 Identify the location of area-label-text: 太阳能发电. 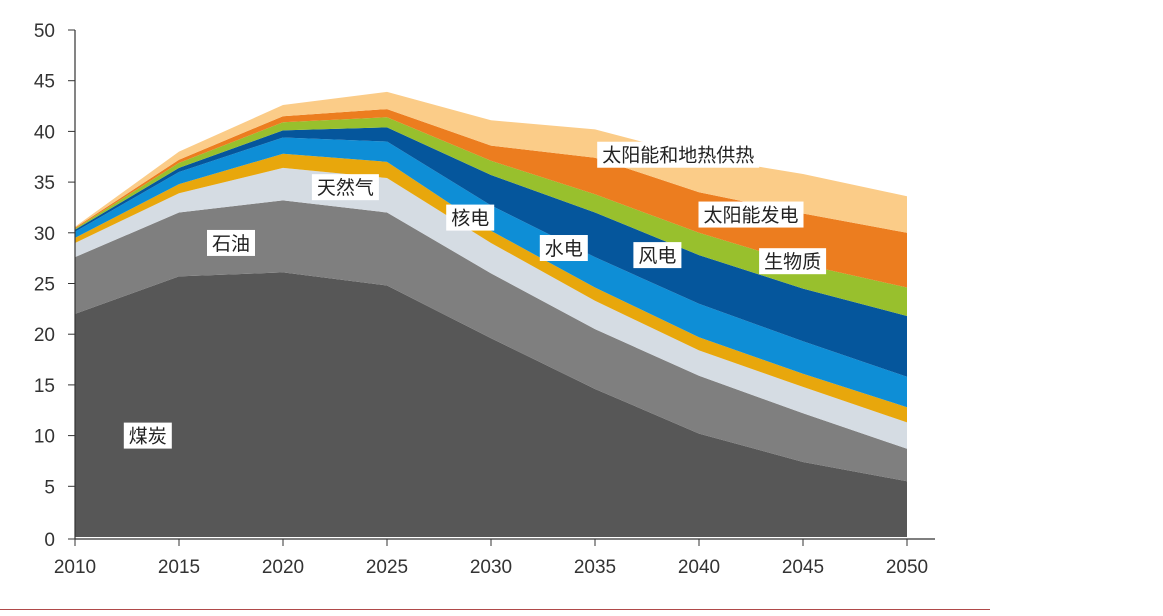
(750, 216).